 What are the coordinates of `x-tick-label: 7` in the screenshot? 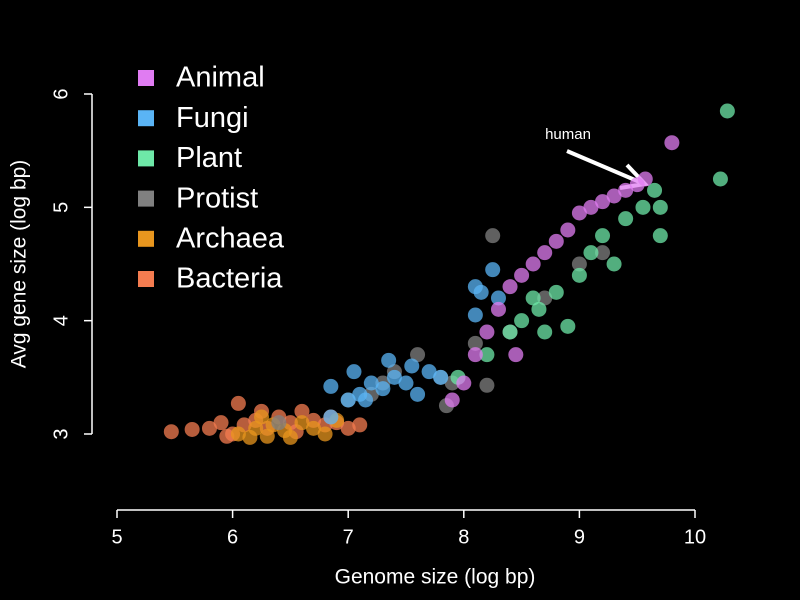 It's located at (348, 537).